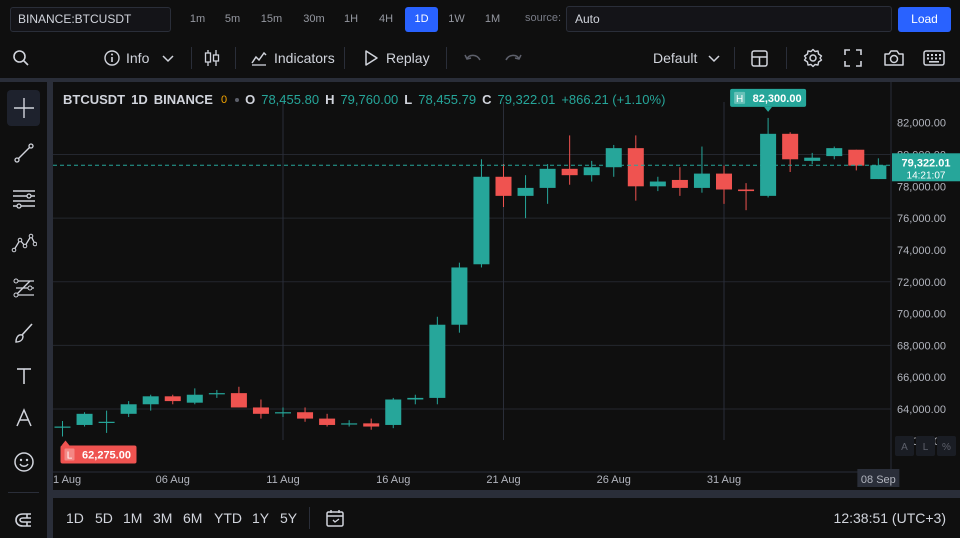  I want to click on replay-label: Replay, so click(408, 58).